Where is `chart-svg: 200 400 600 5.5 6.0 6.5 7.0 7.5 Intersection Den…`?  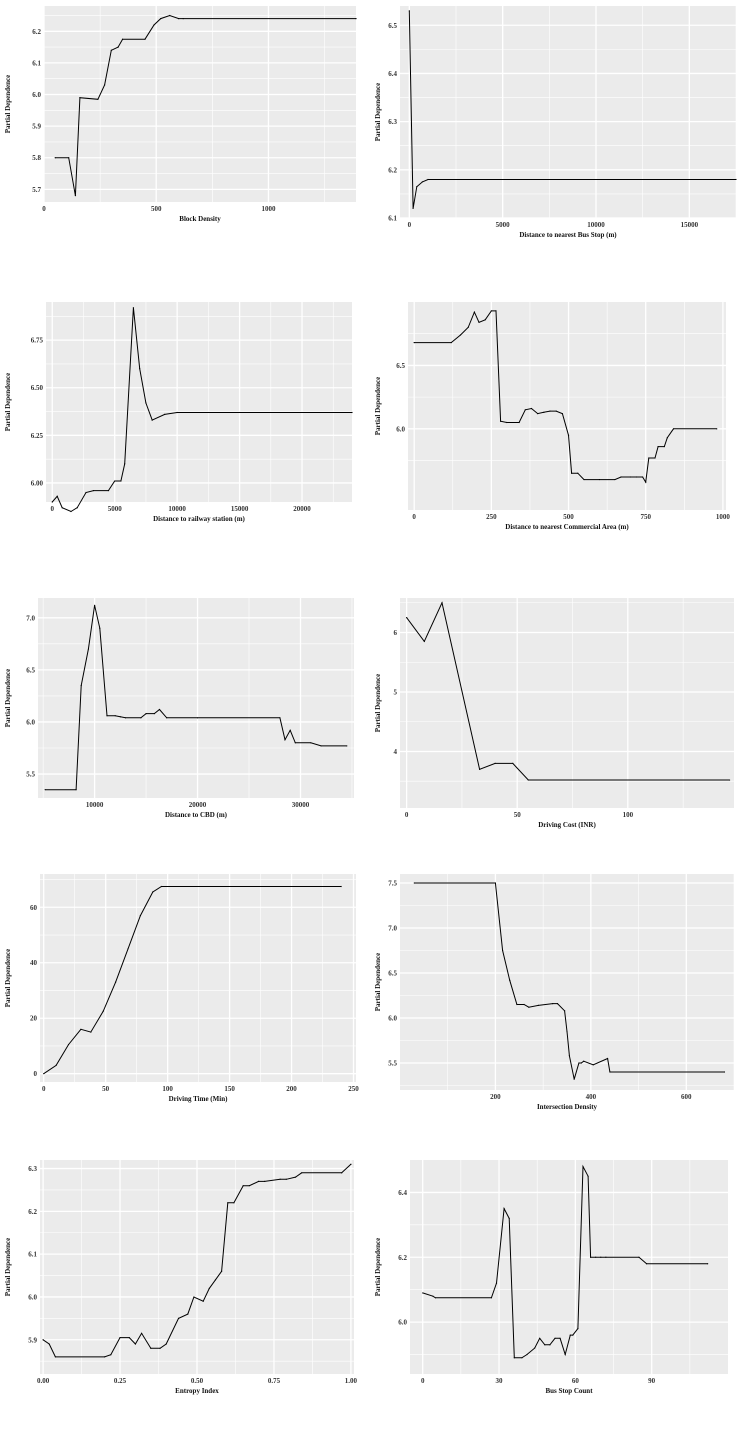
chart-svg: 200 400 600 5.5 6.0 6.5 7.0 7.5 Intersection Den… is located at coordinates (554, 992).